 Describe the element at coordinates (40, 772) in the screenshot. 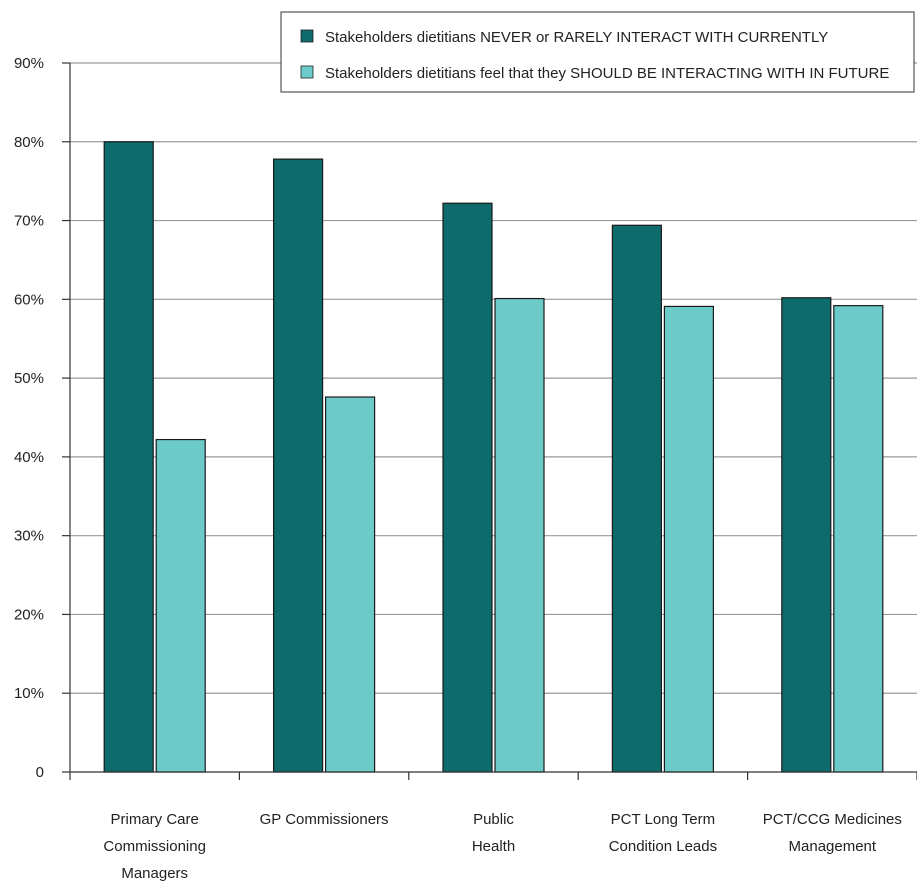

I see `y-tick-label: 0` at that location.